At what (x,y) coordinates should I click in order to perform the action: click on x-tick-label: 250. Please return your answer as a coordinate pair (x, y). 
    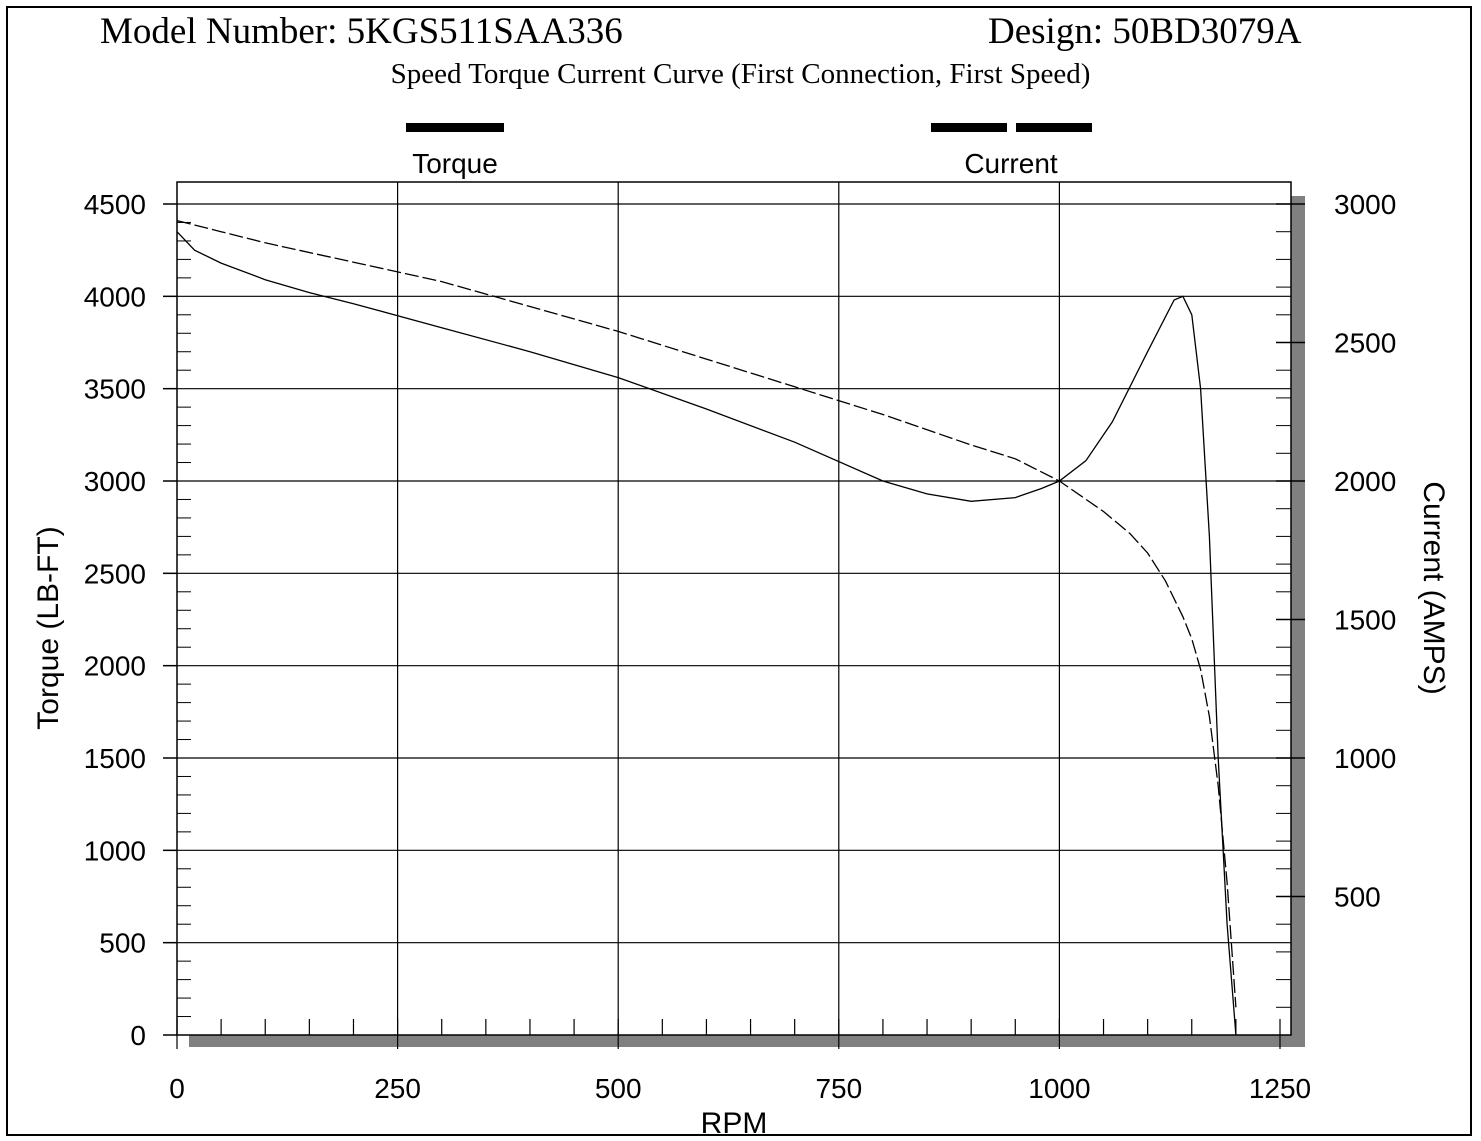
    Looking at the image, I should click on (397, 1088).